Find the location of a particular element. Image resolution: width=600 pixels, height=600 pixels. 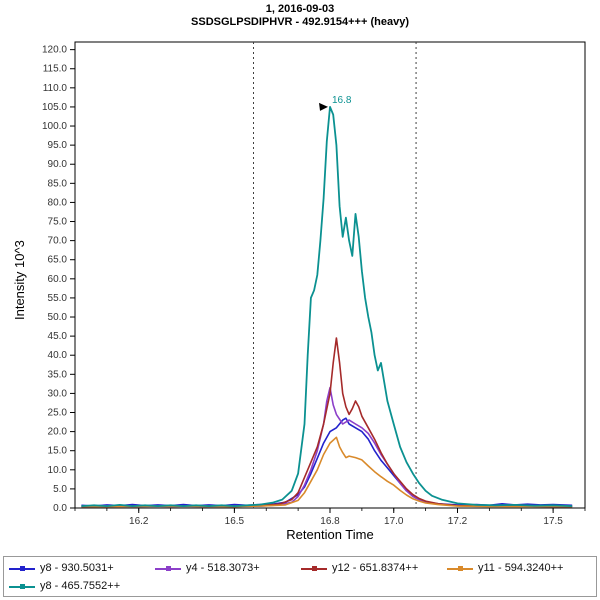

legend-item: y8 - 465.7552++ is located at coordinates (82, 586).